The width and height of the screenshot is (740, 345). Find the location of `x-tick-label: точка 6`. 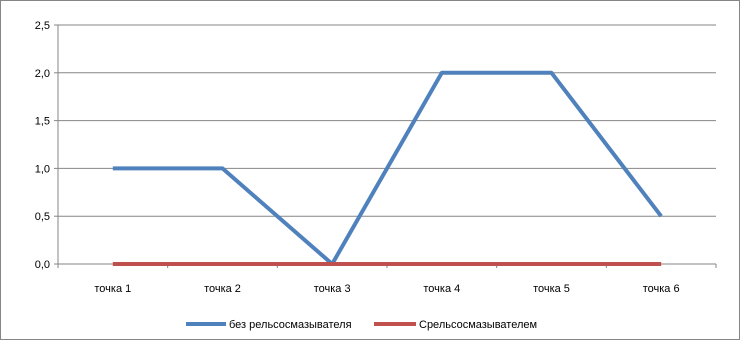

x-tick-label: точка 6 is located at coordinates (661, 289).